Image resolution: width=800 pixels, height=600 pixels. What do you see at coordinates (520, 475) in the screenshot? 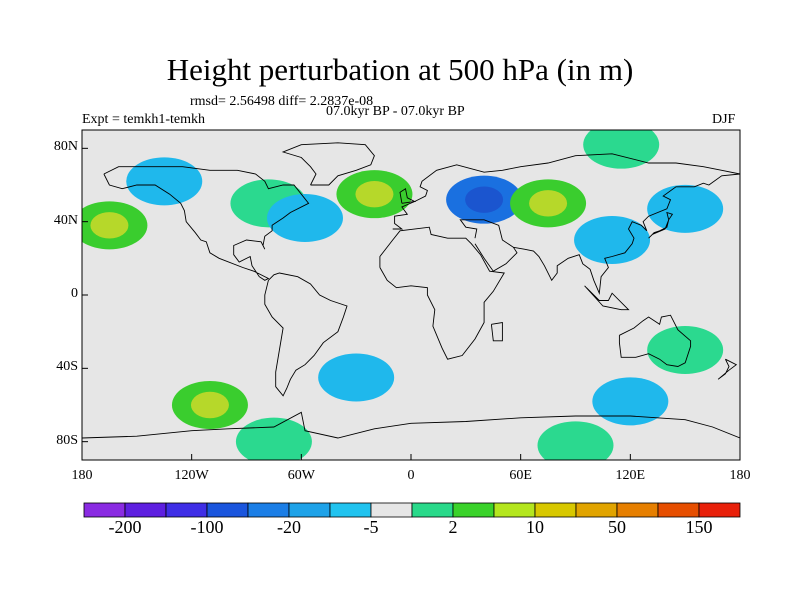
I see `lon-tick-label: 60E` at bounding box center [520, 475].